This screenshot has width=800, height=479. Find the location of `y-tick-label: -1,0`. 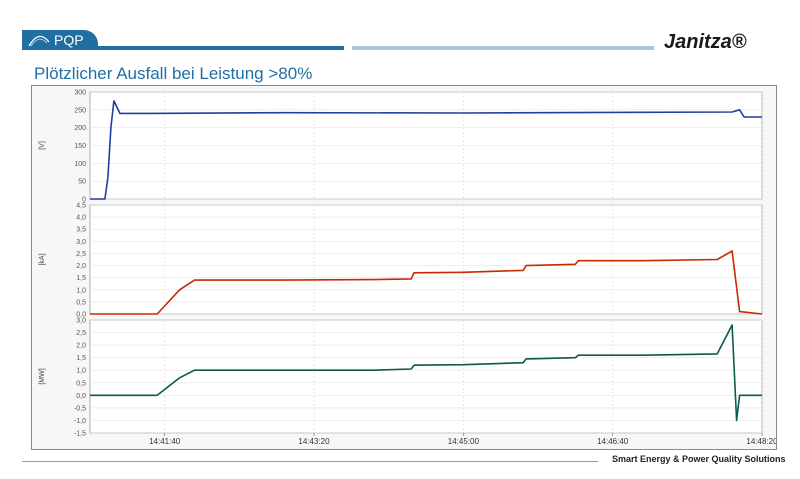

y-tick-label: -1,0 is located at coordinates (80, 421).